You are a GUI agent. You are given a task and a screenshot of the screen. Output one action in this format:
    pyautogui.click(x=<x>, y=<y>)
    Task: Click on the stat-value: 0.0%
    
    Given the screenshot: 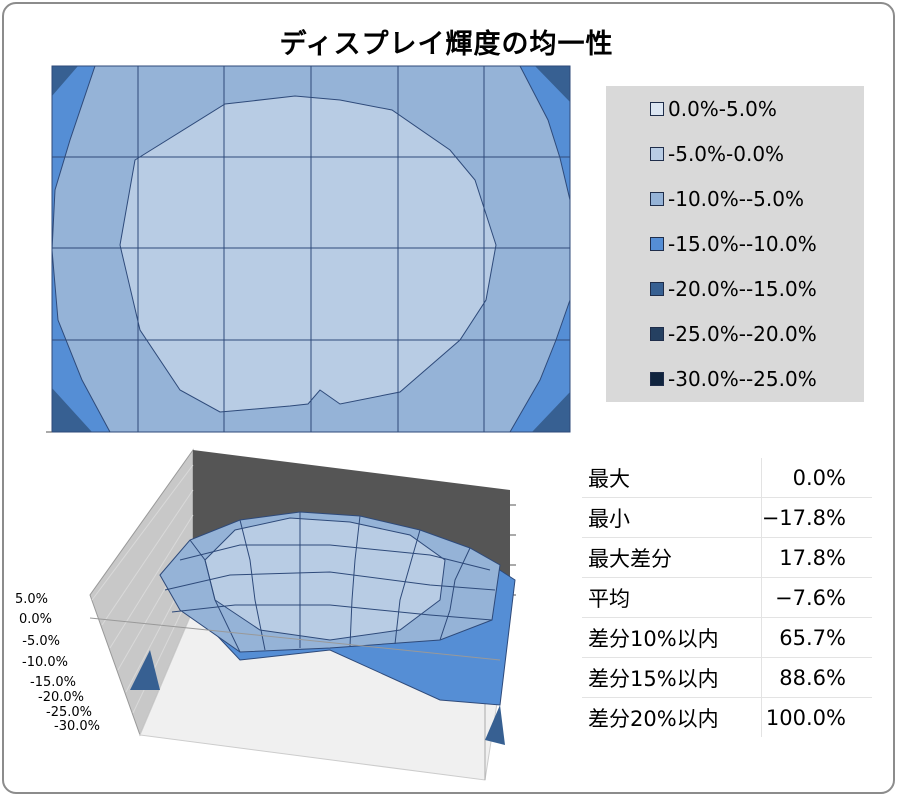 What is the action you would take?
    pyautogui.click(x=816, y=478)
    